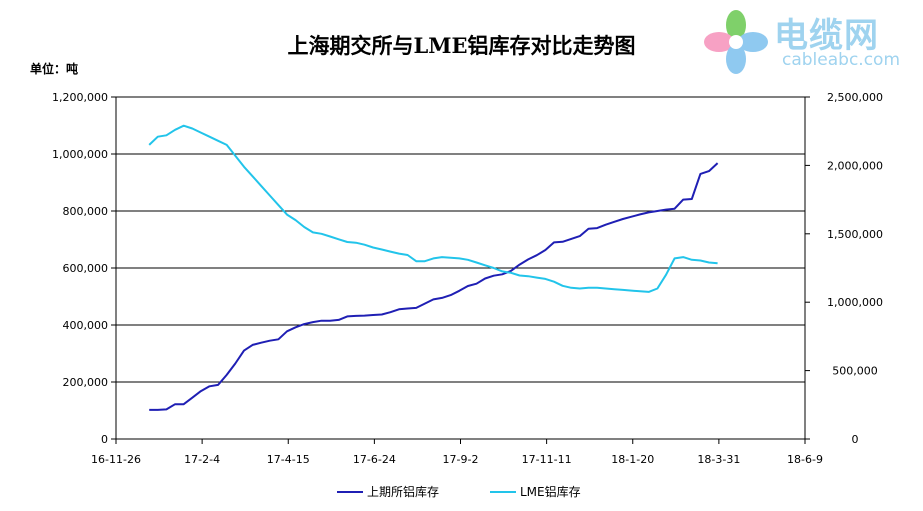 Image resolution: width=923 pixels, height=511 pixels. Describe the element at coordinates (461, 493) in the screenshot. I see `legend: 上期所铝库存 LME铝库存` at that location.